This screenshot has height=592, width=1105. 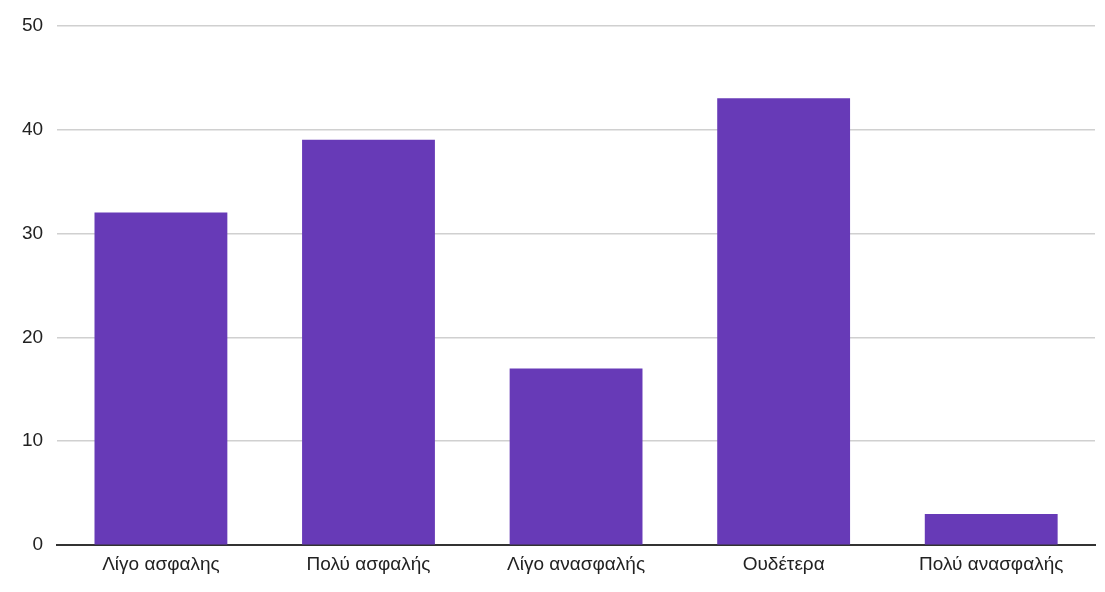 I want to click on y-tick-label: 50, so click(x=32, y=24).